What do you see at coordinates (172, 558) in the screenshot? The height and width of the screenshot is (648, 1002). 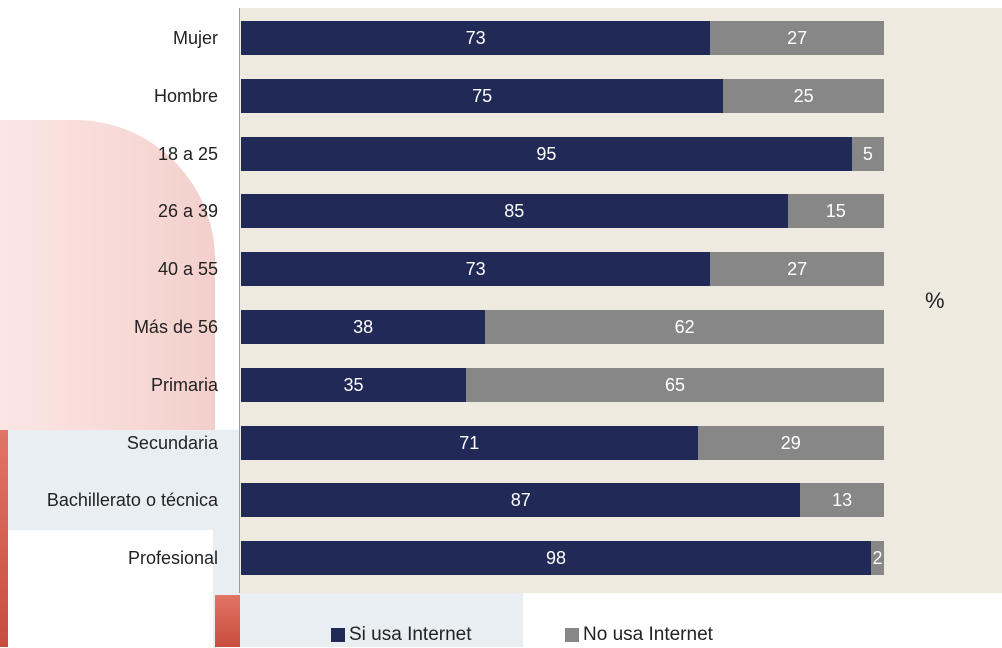 I see `category-label-profesional: Profesional` at bounding box center [172, 558].